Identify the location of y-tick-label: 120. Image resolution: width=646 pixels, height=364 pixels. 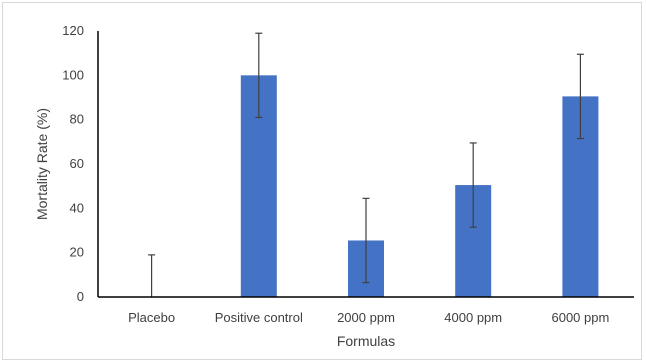
(73, 30).